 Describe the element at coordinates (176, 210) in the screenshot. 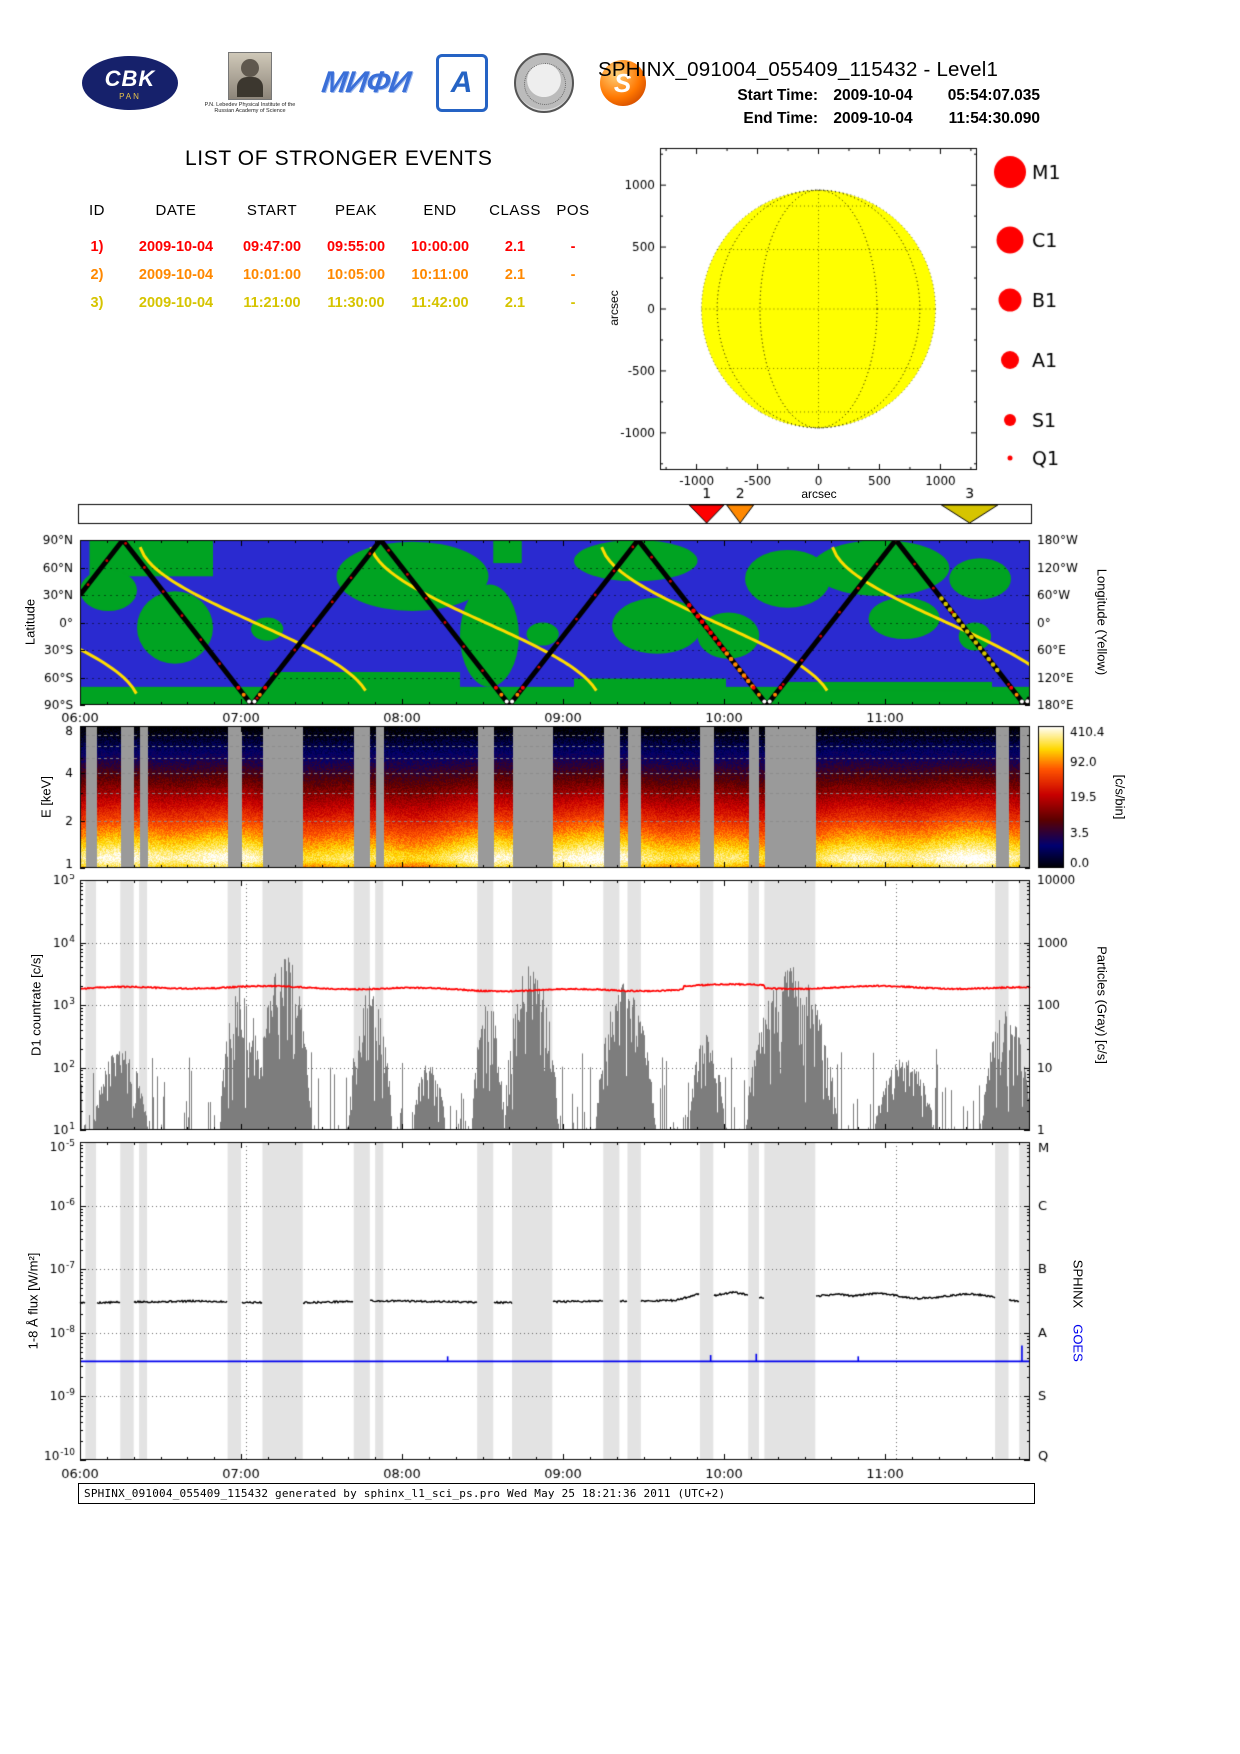

I see `col-date: DATE` at that location.